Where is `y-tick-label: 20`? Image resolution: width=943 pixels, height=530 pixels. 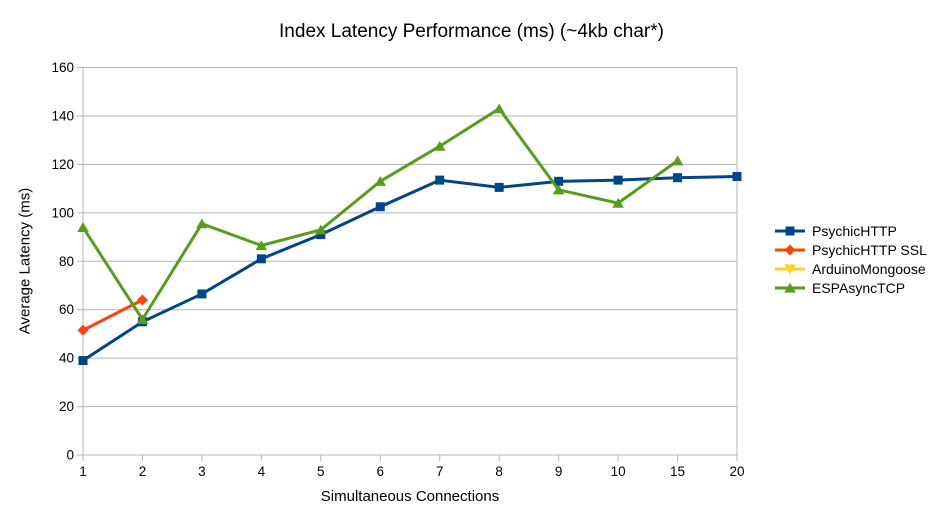 y-tick-label: 20 is located at coordinates (66, 406).